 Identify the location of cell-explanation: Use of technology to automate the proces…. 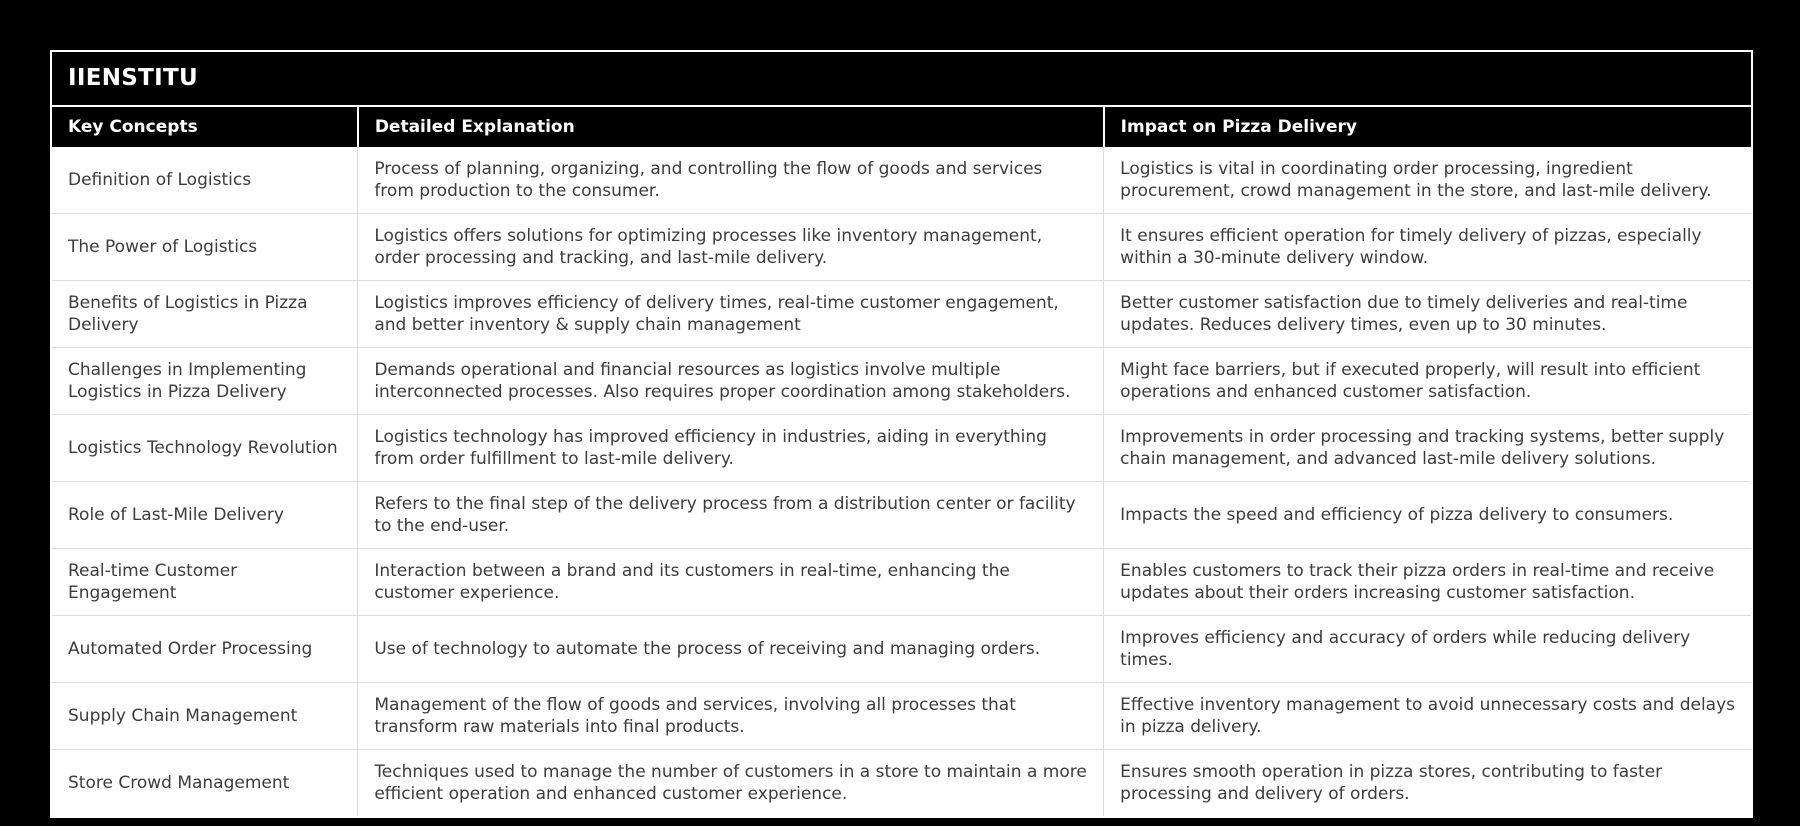
(731, 649).